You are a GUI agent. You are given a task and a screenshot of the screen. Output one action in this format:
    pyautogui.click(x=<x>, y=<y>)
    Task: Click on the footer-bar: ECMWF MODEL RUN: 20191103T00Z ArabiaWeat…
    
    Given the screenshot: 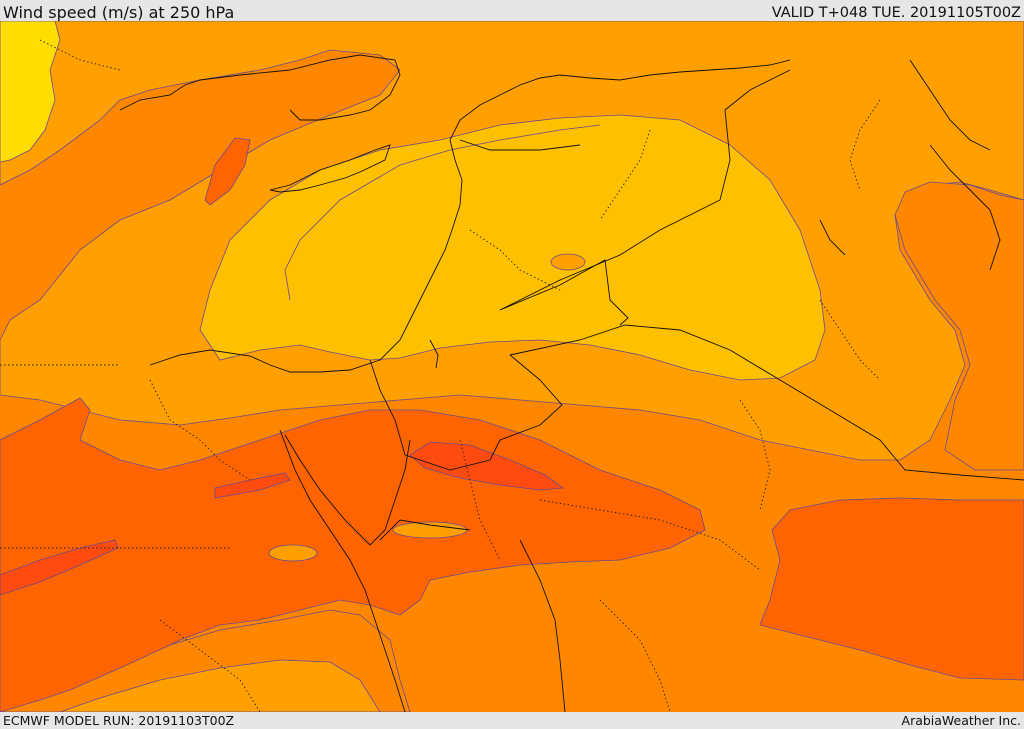 What is the action you would take?
    pyautogui.click(x=512, y=720)
    